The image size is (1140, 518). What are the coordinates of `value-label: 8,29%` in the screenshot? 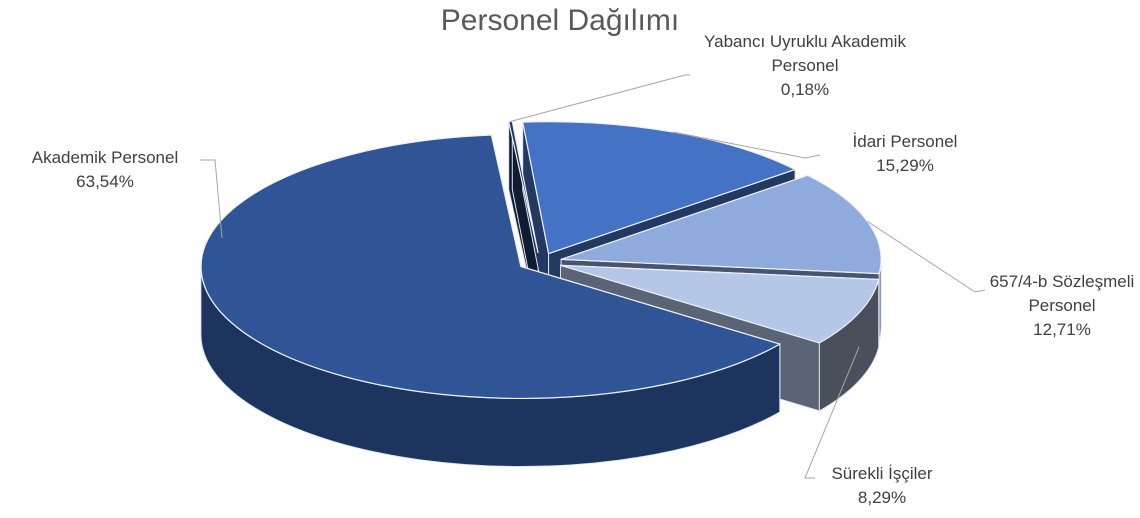 It's located at (882, 497).